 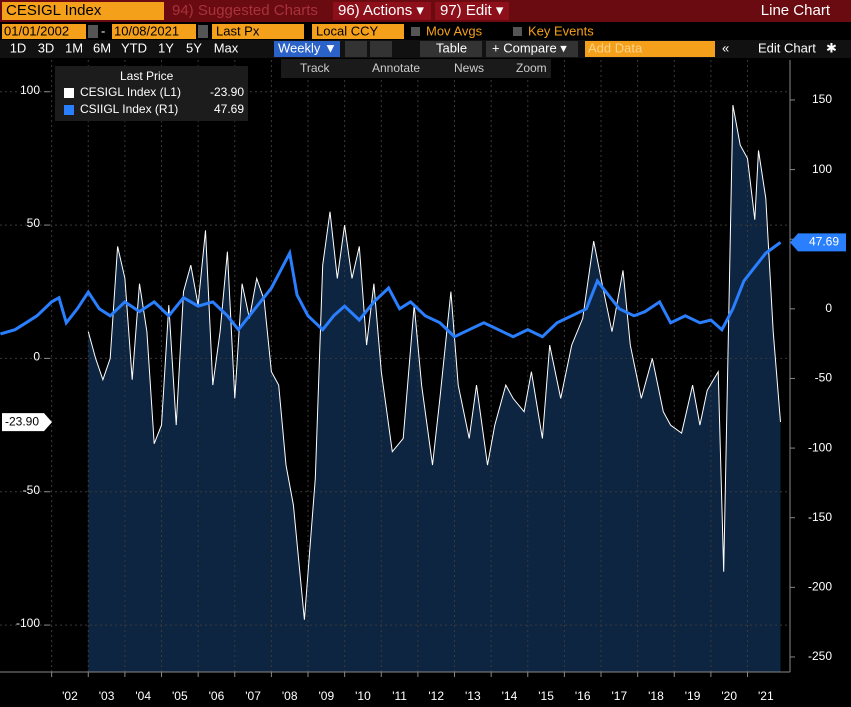 I want to click on security-field, so click(x=83, y=11).